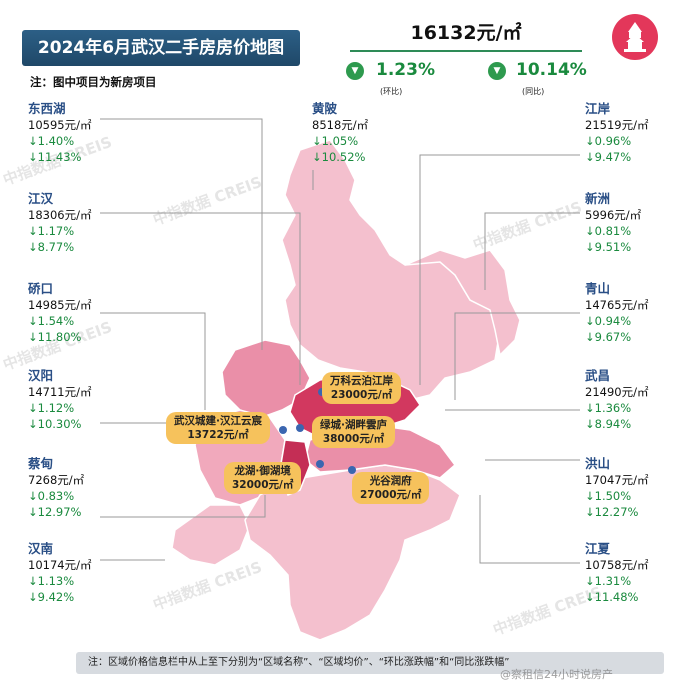 The width and height of the screenshot is (690, 689). I want to click on district-price: 21490元/㎡, so click(617, 392).